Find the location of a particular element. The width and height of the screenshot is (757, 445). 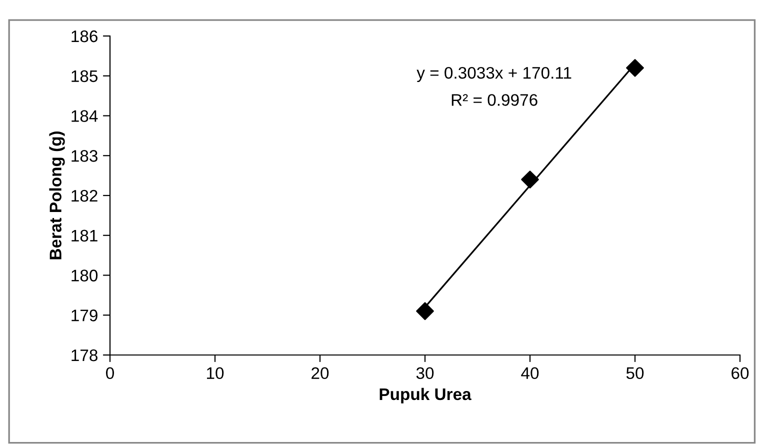

x-tick-label: 0 is located at coordinates (110, 373).